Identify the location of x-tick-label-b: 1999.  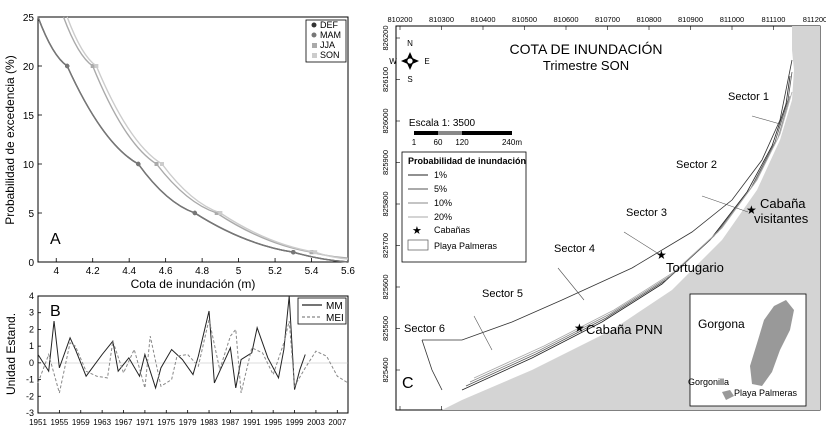
(295, 422).